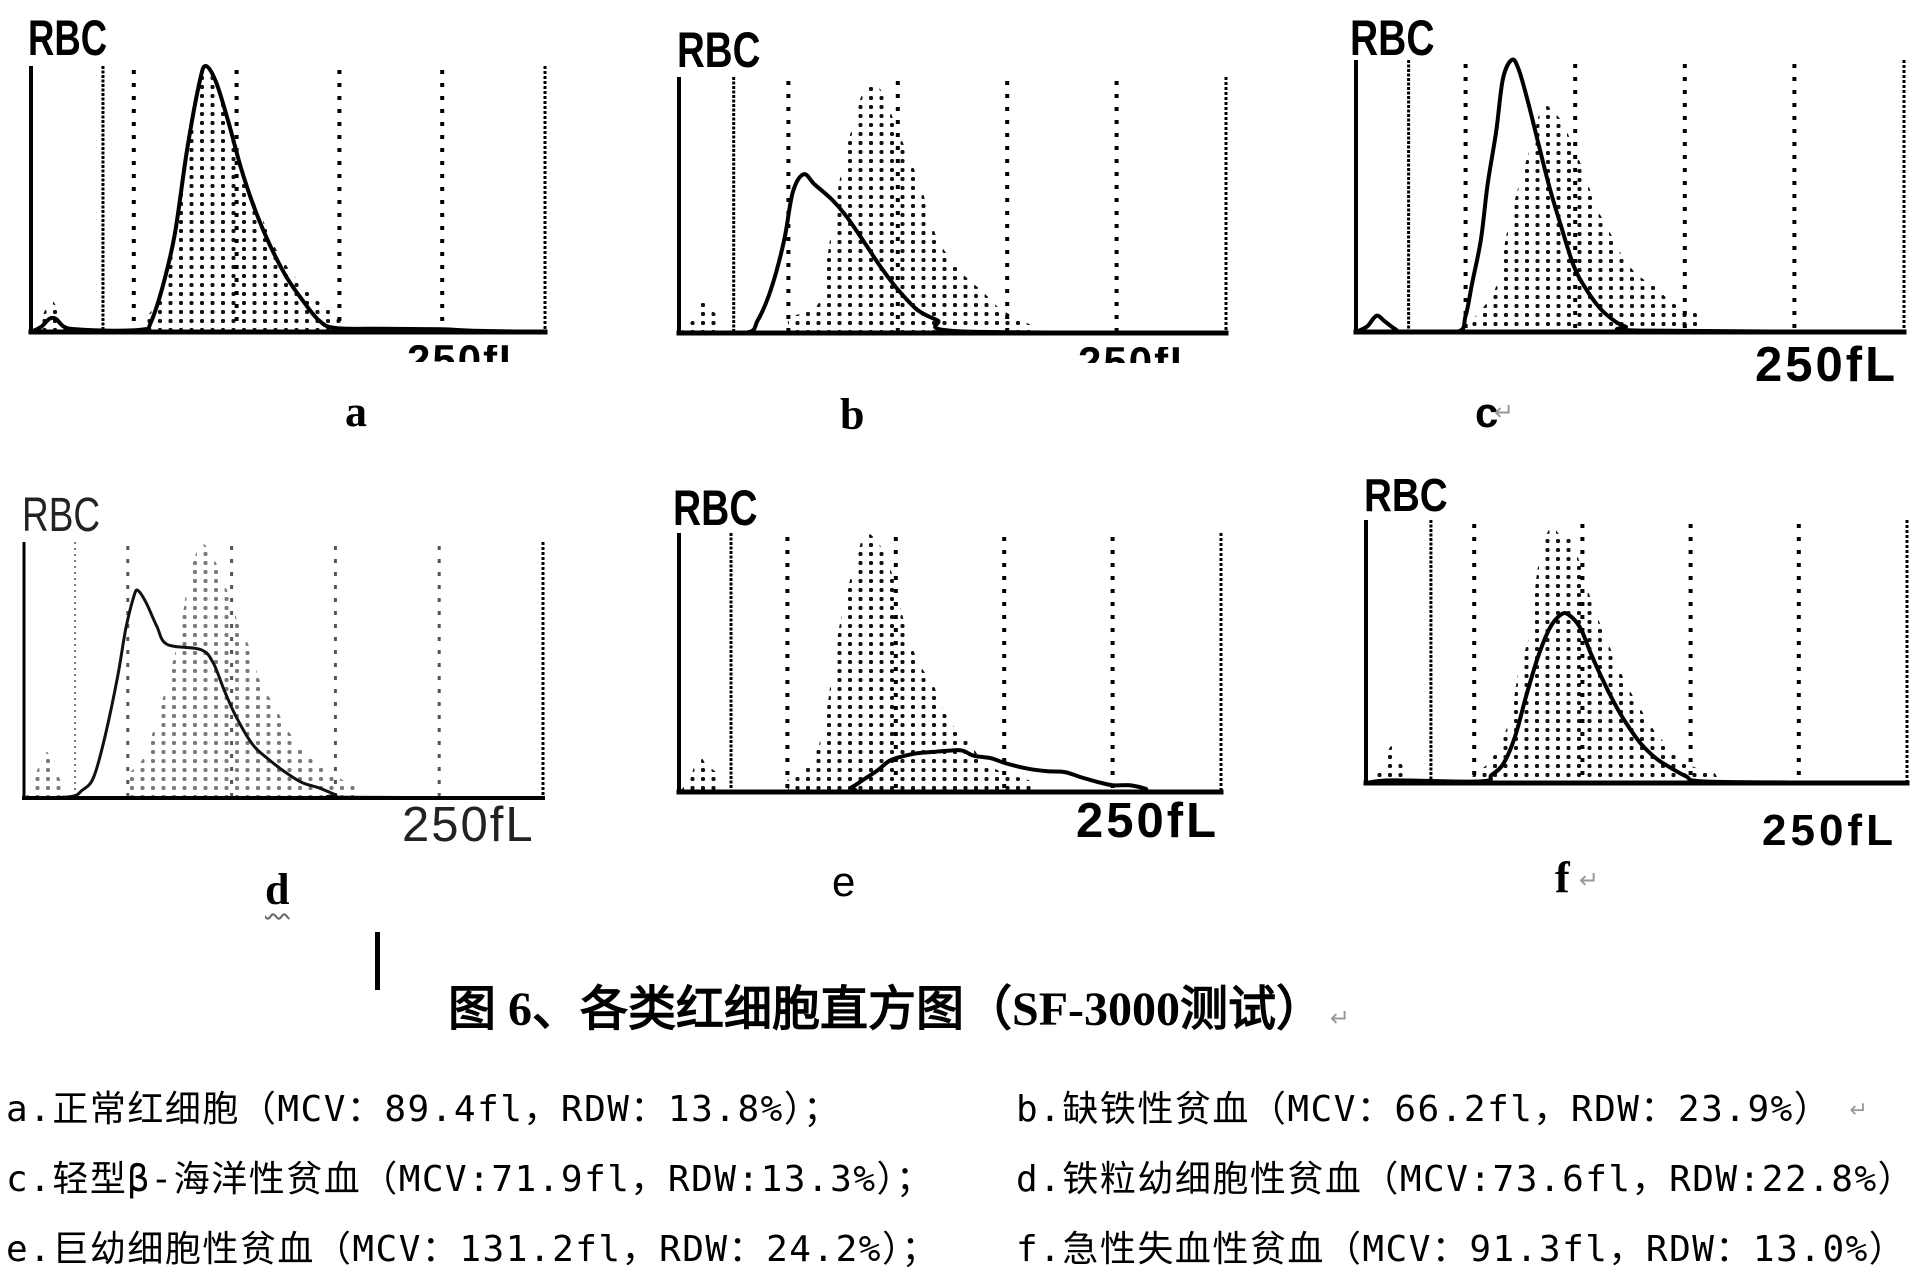  What do you see at coordinates (1562, 877) in the screenshot?
I see `panel-f-letter: f` at bounding box center [1562, 877].